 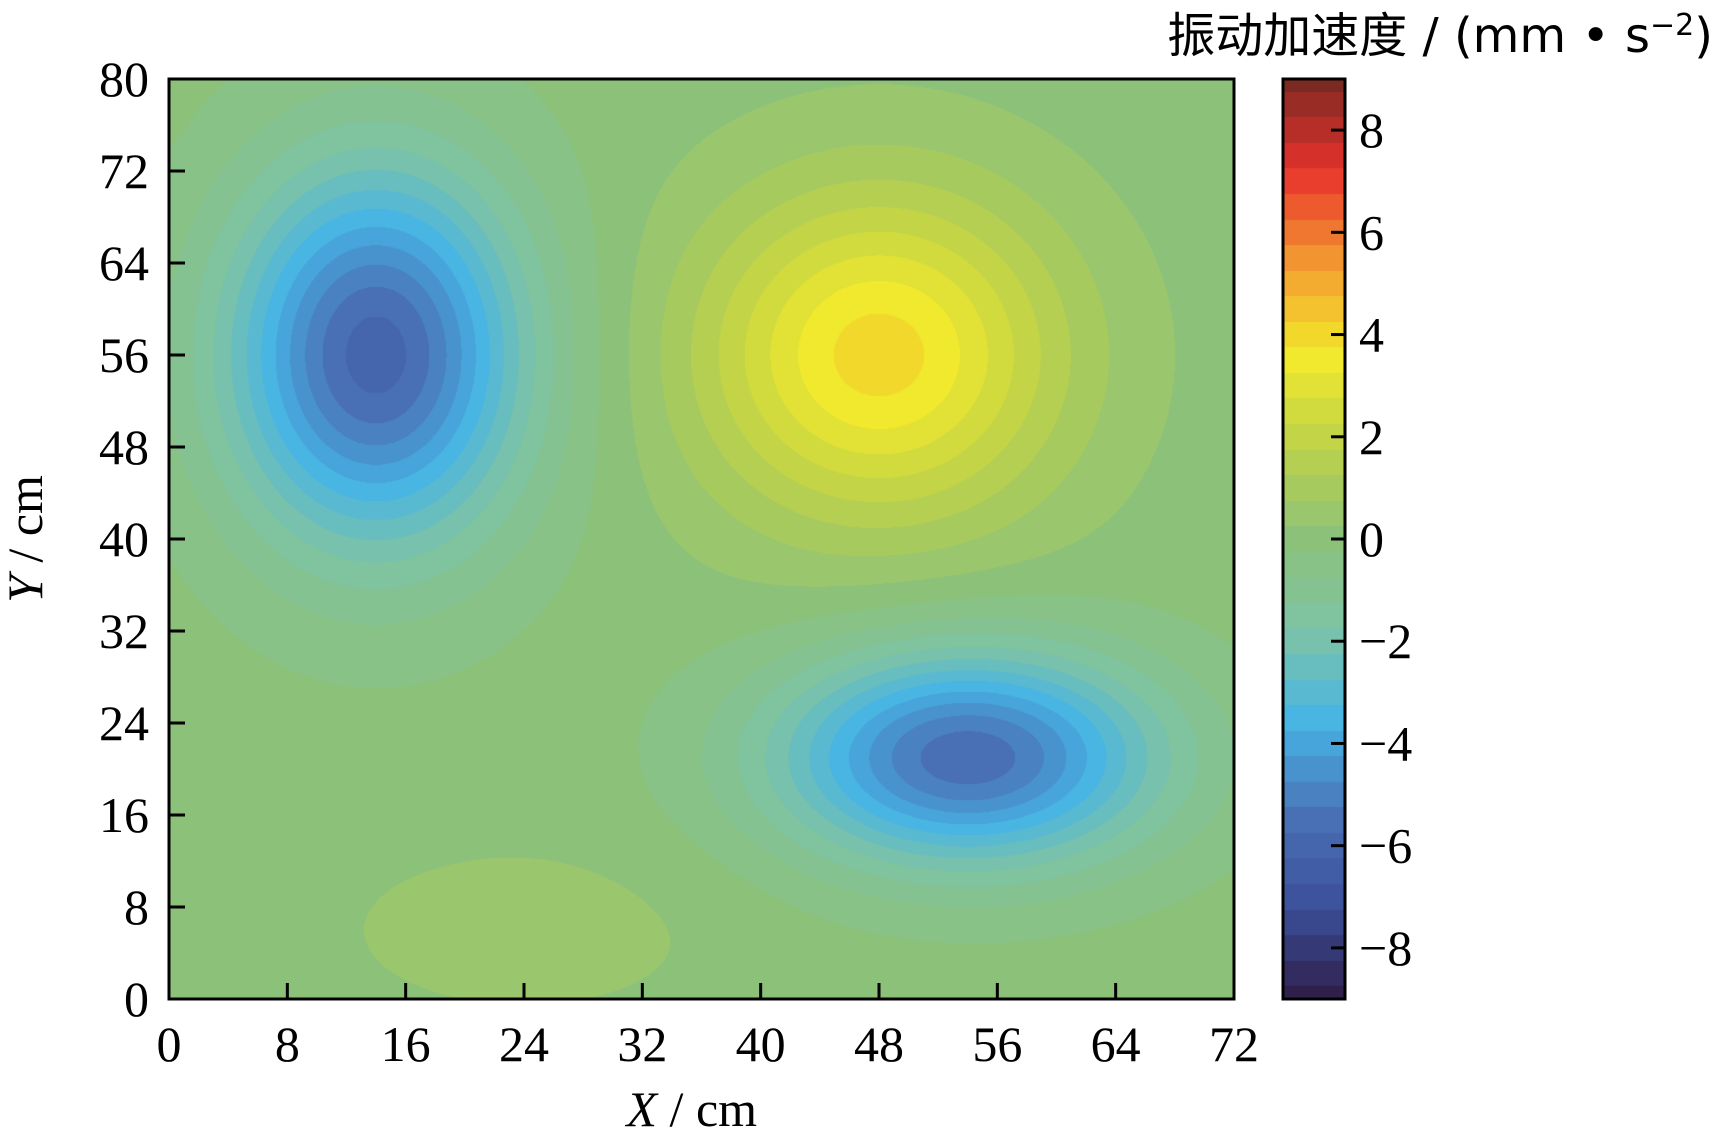 I want to click on x-tick-label: 56, so click(x=997, y=1044).